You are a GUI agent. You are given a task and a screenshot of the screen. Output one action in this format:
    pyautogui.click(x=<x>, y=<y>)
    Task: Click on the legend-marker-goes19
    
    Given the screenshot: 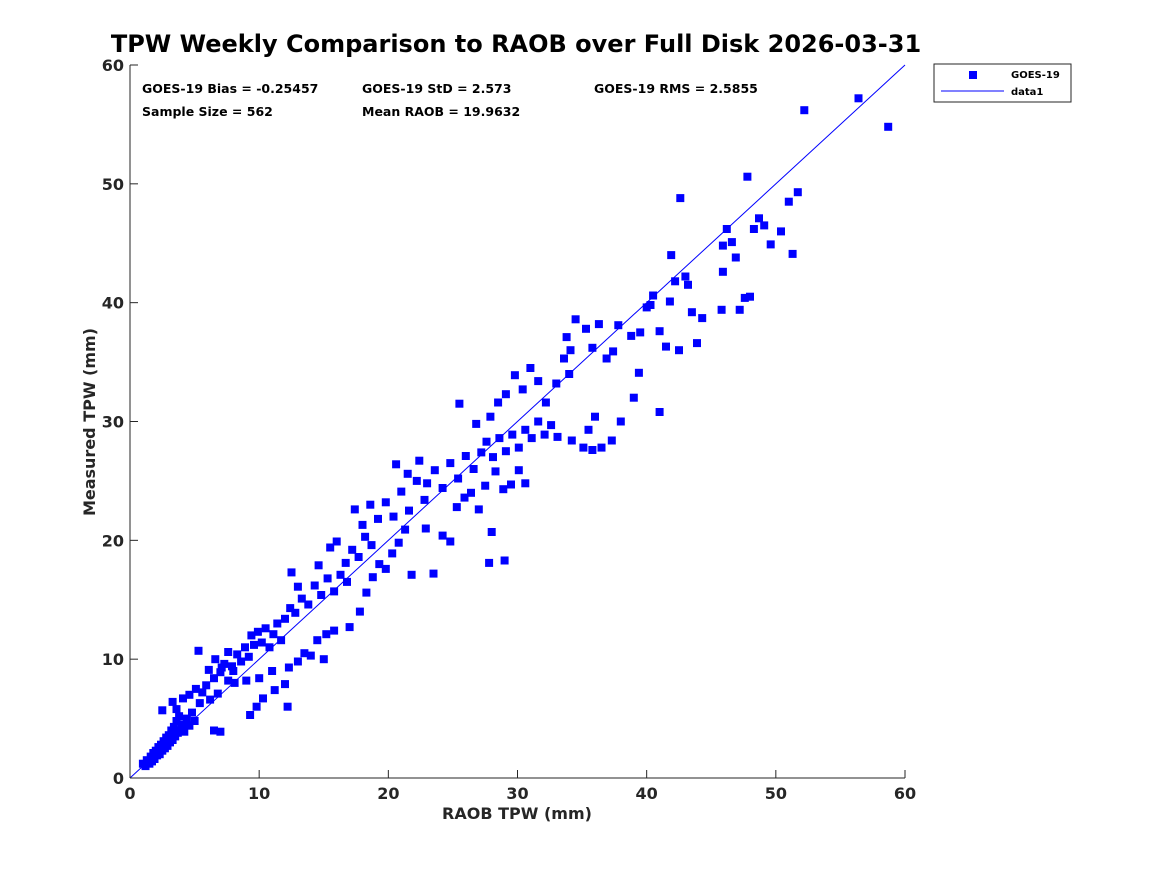 What is the action you would take?
    pyautogui.click(x=973, y=75)
    